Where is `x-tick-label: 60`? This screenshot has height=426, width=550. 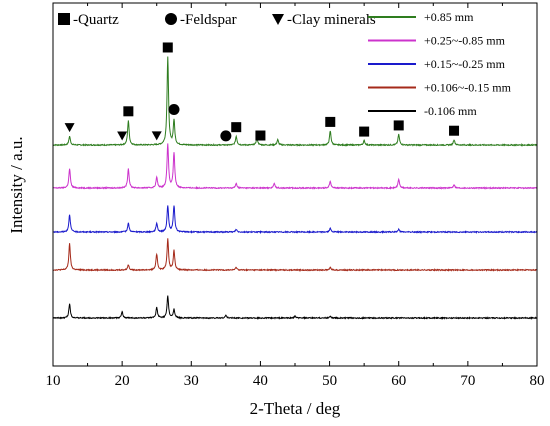 x-tick-label: 60 is located at coordinates (398, 381).